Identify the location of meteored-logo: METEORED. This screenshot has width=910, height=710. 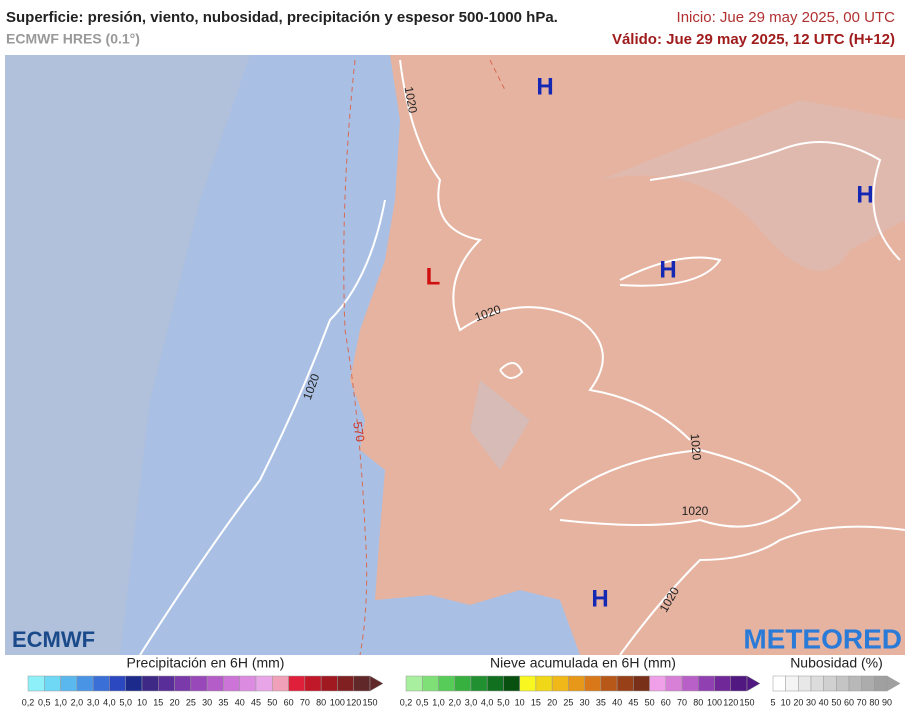
(822, 638).